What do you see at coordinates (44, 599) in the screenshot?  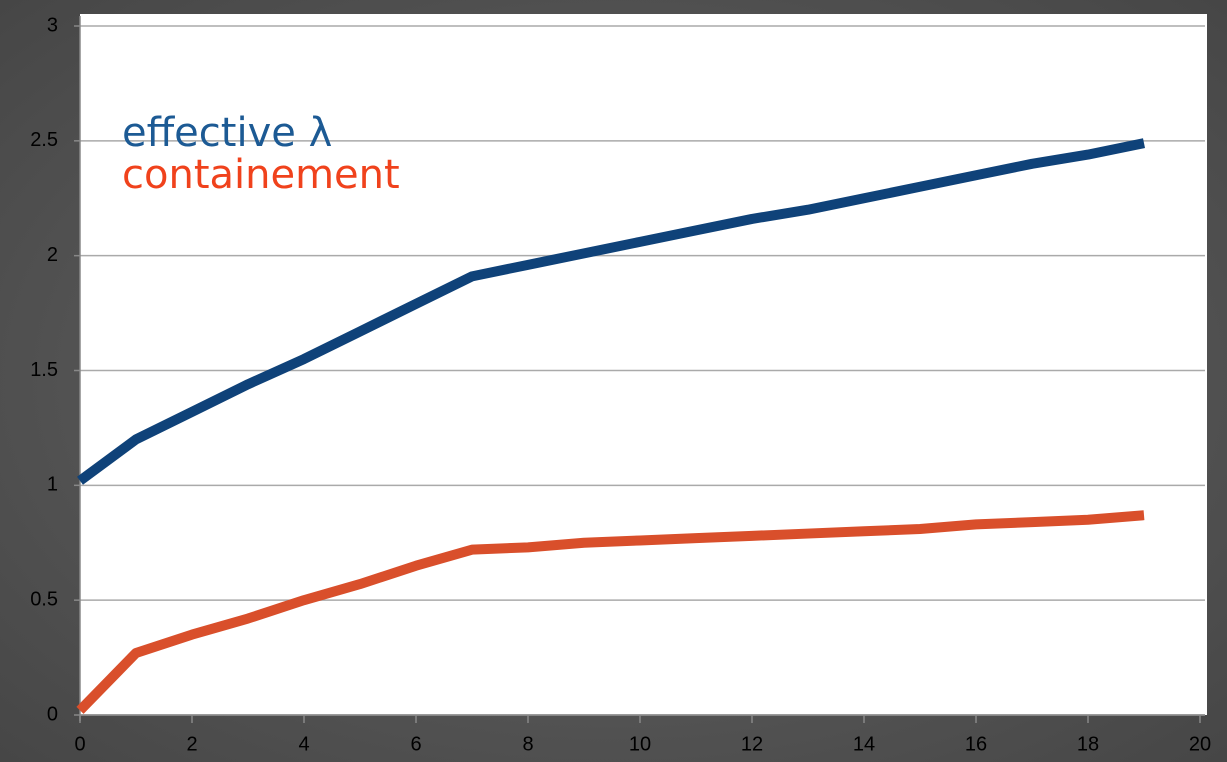 I see `y-tick-label: 0.5` at bounding box center [44, 599].